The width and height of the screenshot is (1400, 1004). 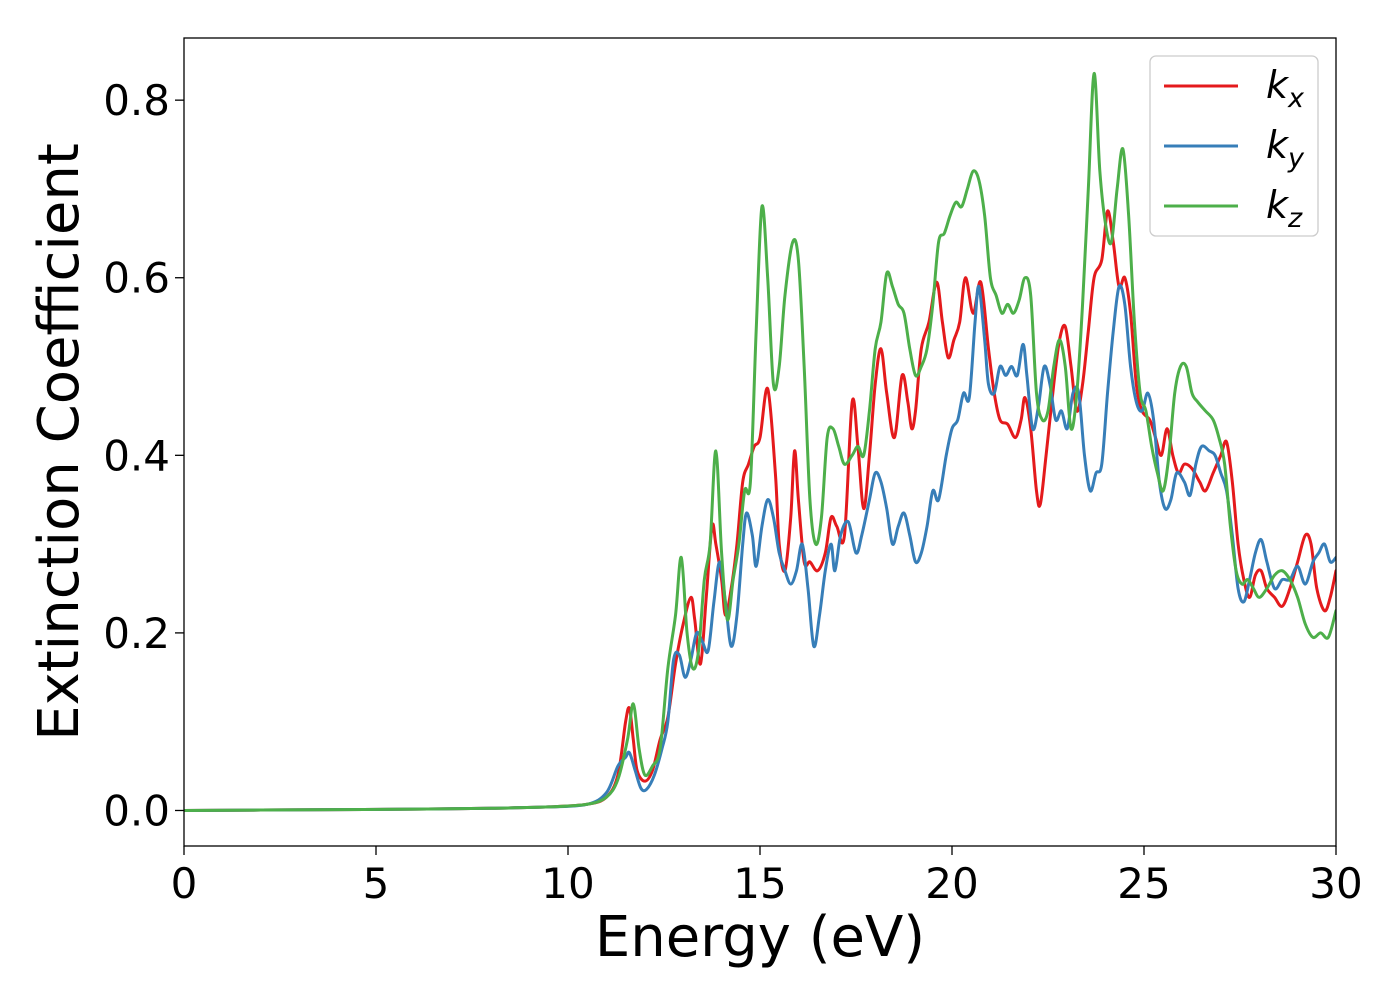 I want to click on x-tick-label: 15, so click(x=759, y=883).